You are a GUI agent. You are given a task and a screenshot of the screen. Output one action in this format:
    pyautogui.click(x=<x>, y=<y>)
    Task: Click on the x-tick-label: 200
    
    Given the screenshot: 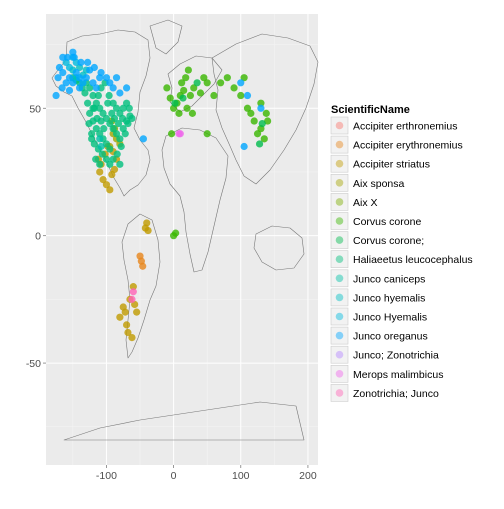 What is the action you would take?
    pyautogui.click(x=308, y=476)
    